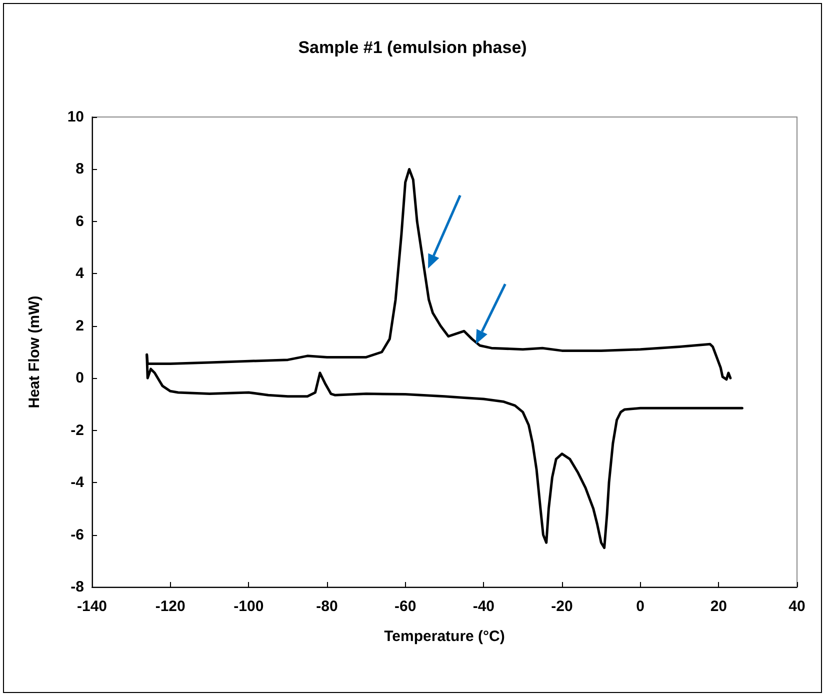  I want to click on y-tick-label: 4, so click(80, 273).